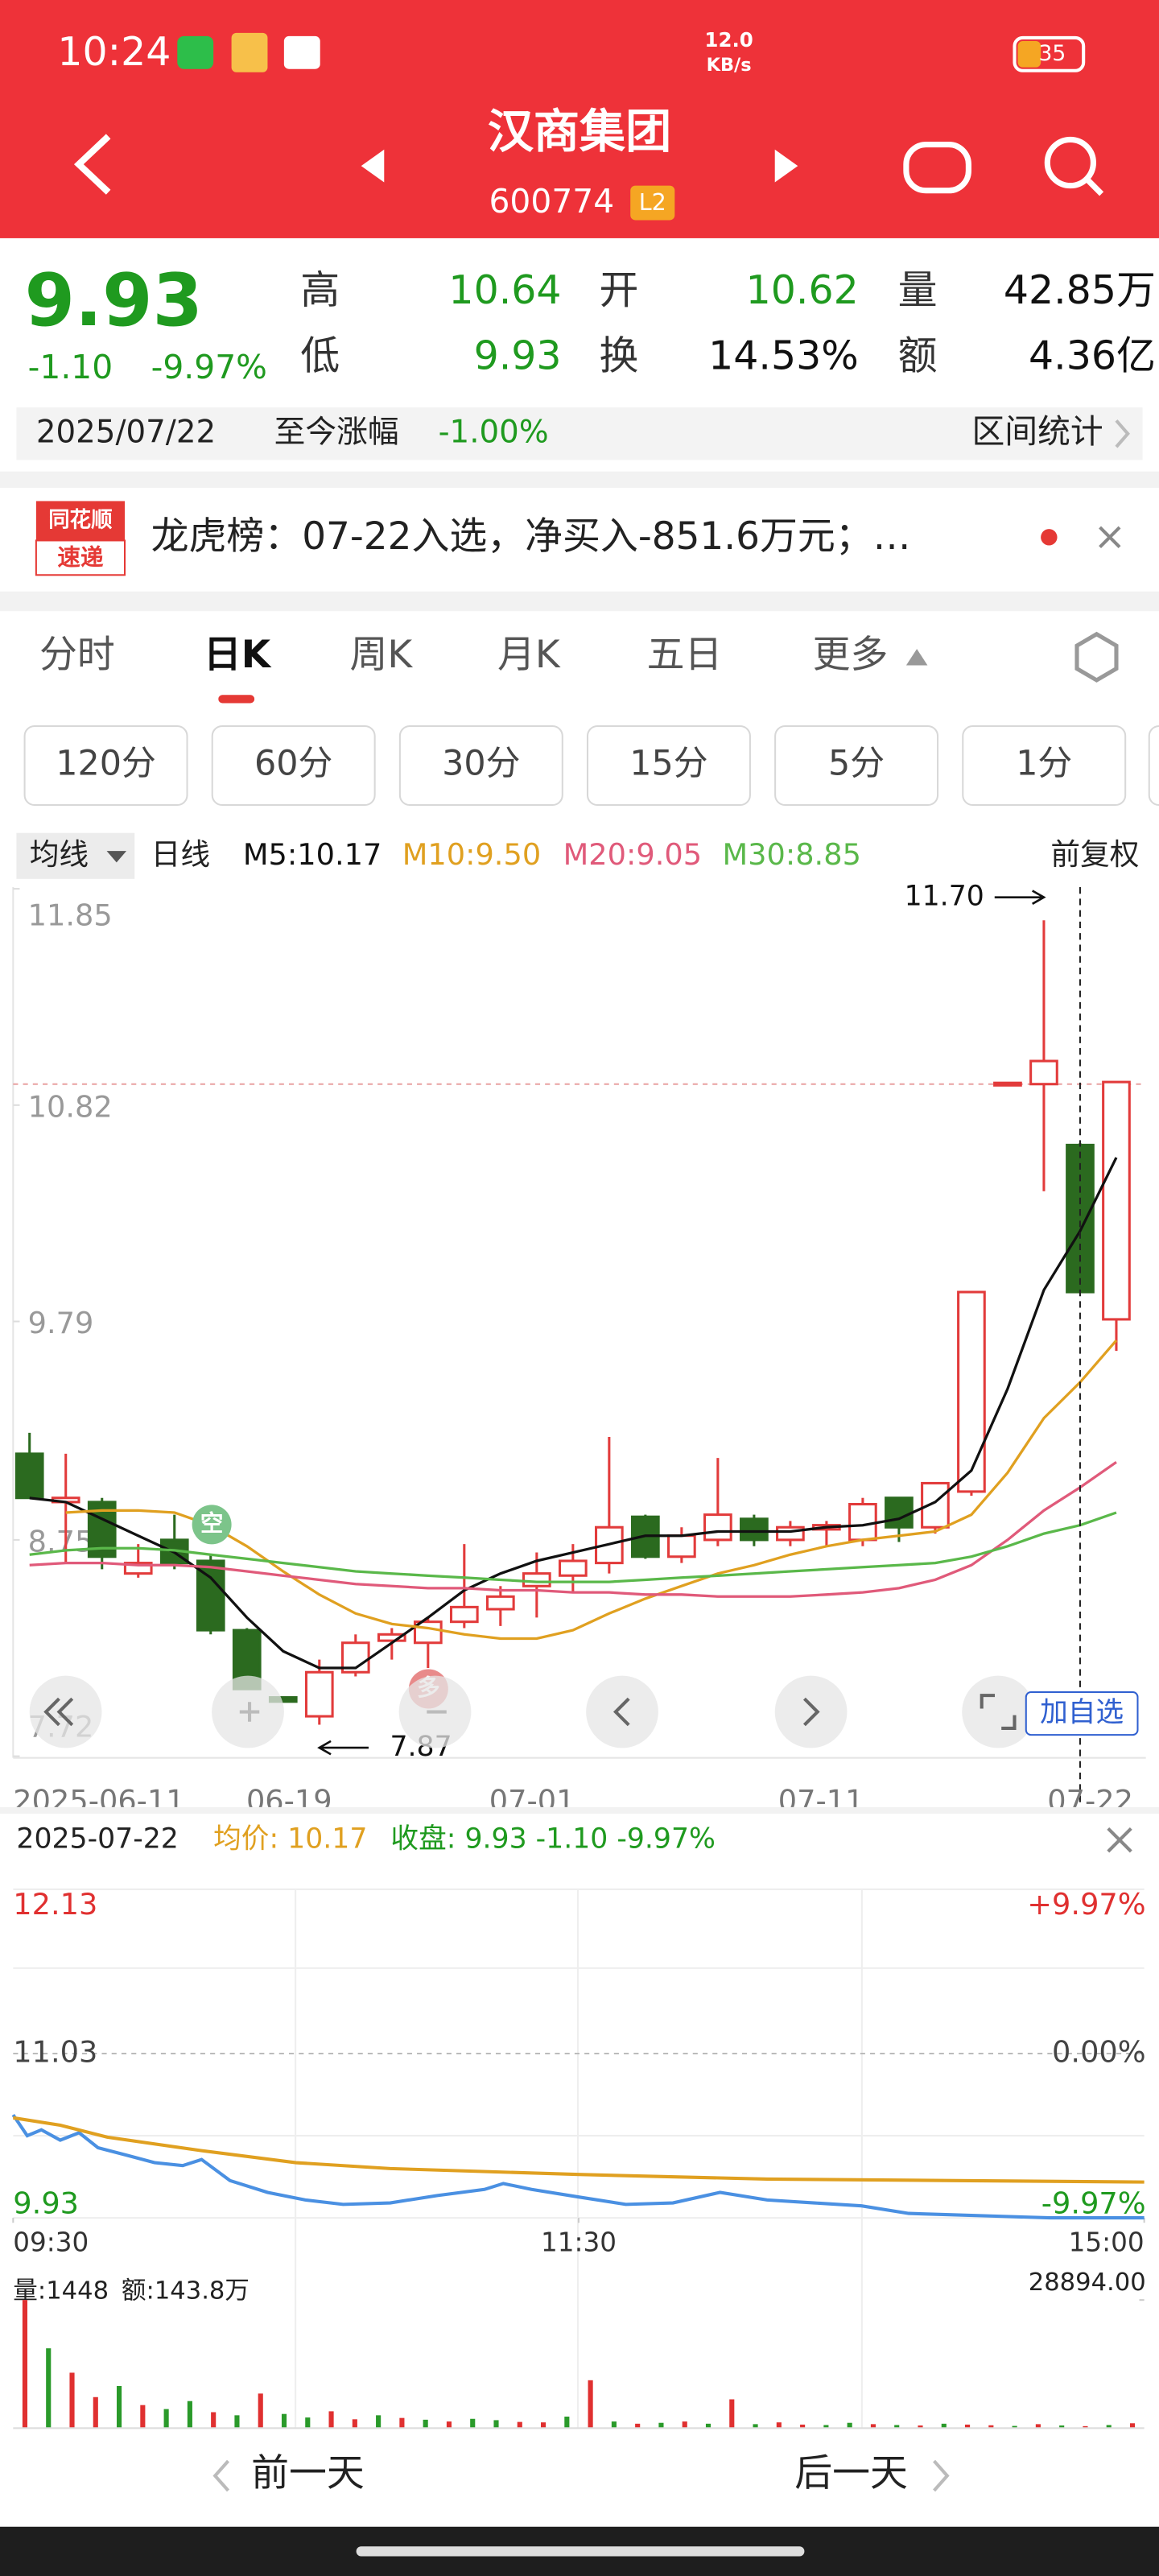 Image resolution: width=1159 pixels, height=2576 pixels. What do you see at coordinates (59, 854) in the screenshot?
I see `ma-selector: 均线` at bounding box center [59, 854].